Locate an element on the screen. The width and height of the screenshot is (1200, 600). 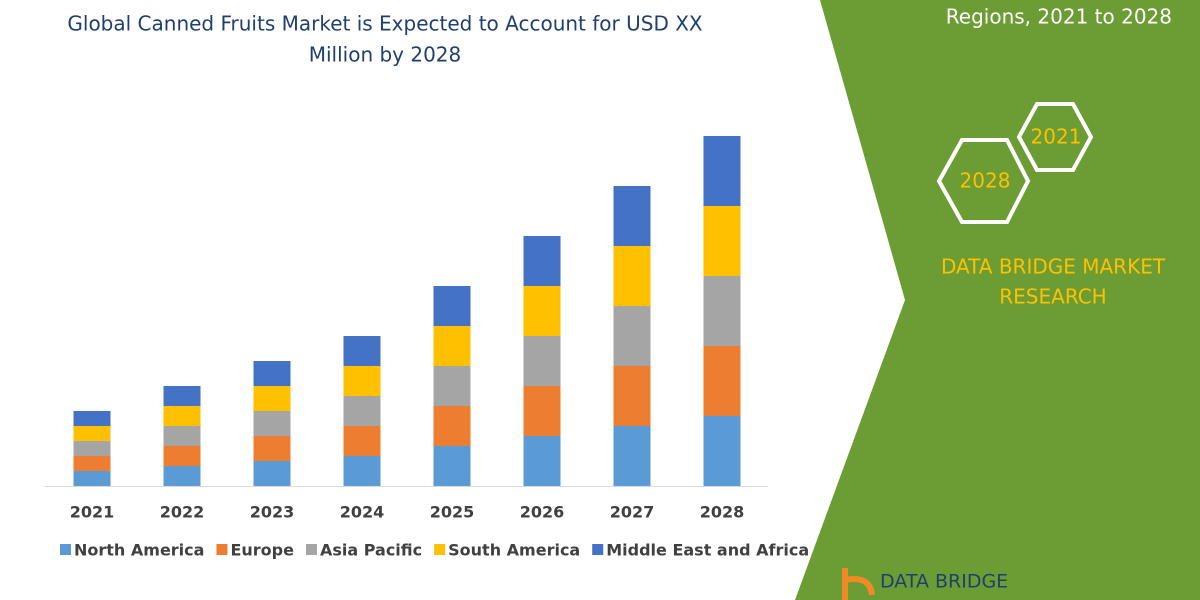
brand-text: DATA BRIDGE MARKET is located at coordinates (1053, 267).